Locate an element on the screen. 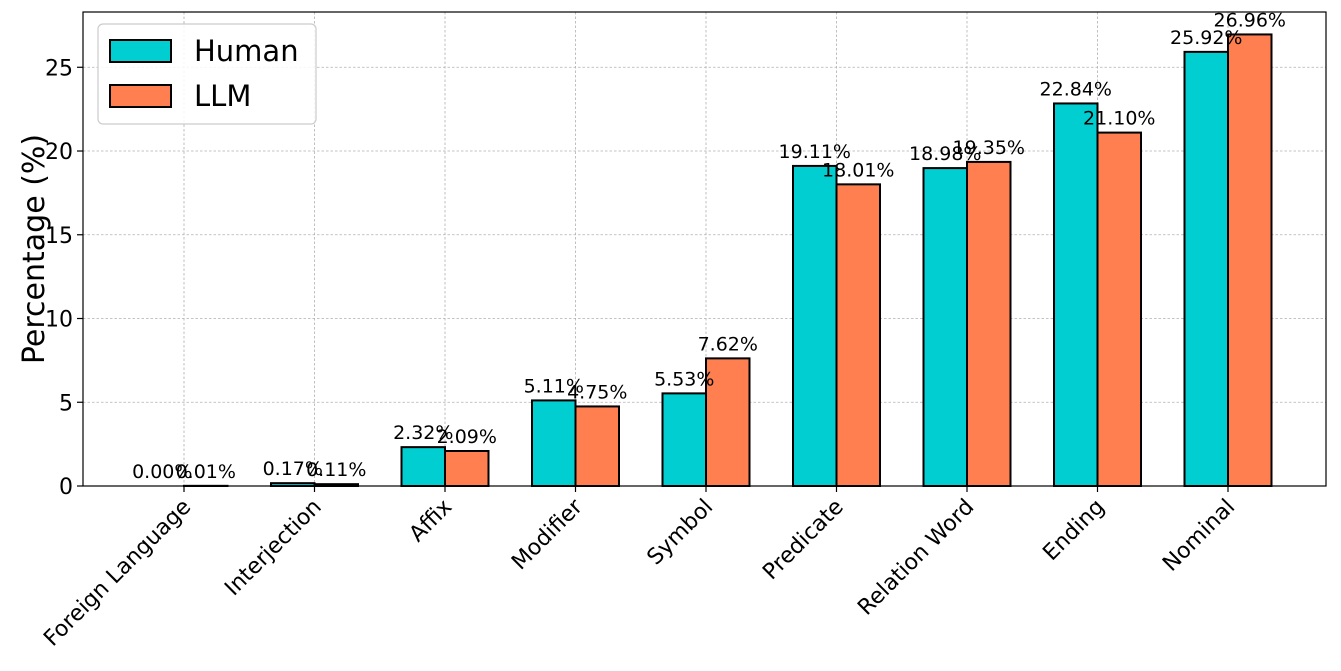 Image resolution: width=1341 pixels, height=671 pixels. x-tick-label: Affix is located at coordinates (431, 521).